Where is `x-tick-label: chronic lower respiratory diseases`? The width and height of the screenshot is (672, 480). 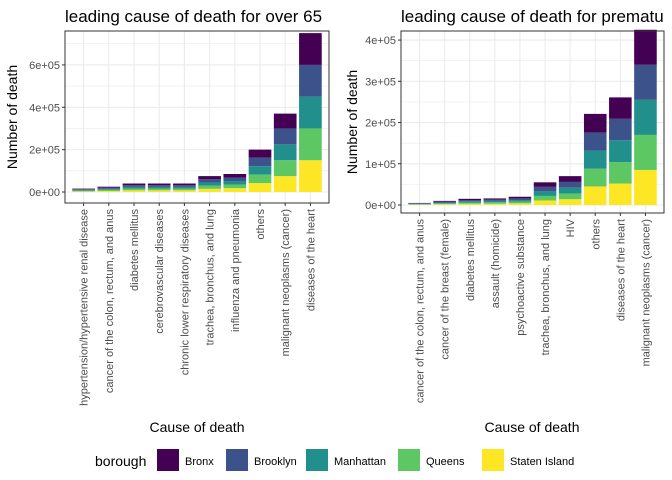 x-tick-label: chronic lower respiratory diseases is located at coordinates (185, 292).